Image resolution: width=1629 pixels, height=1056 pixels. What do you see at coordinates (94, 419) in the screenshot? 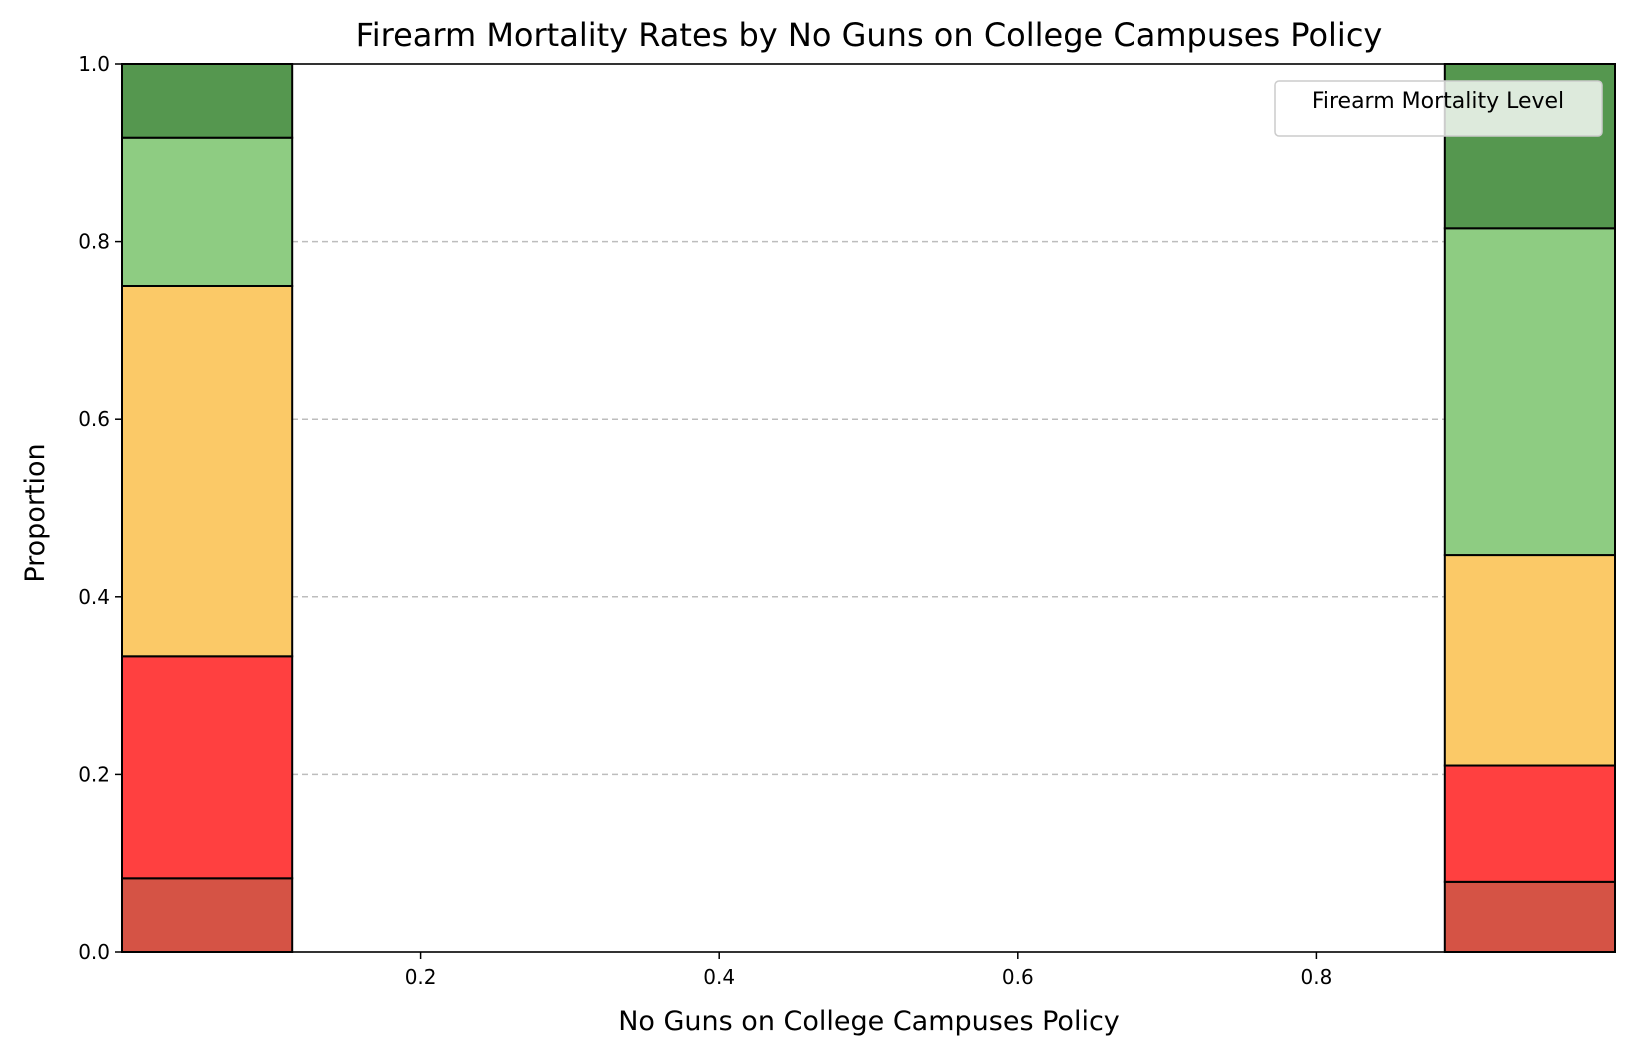
I see `y-tick-label: 0.6` at bounding box center [94, 419].